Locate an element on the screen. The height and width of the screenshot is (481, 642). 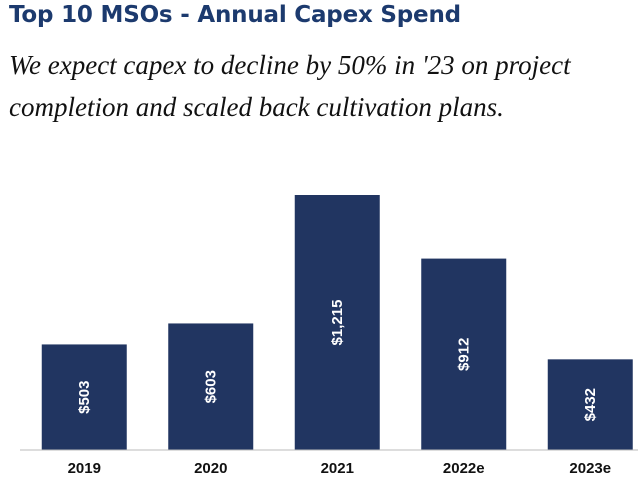
data-label-2021: $1,215 is located at coordinates (337, 323).